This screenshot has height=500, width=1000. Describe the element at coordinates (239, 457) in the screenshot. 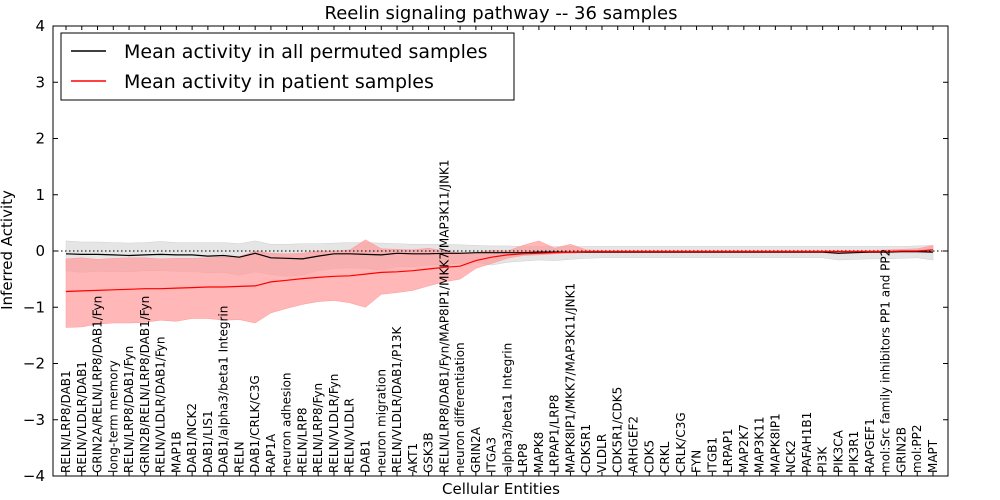

I see `category-label: RELN` at that location.